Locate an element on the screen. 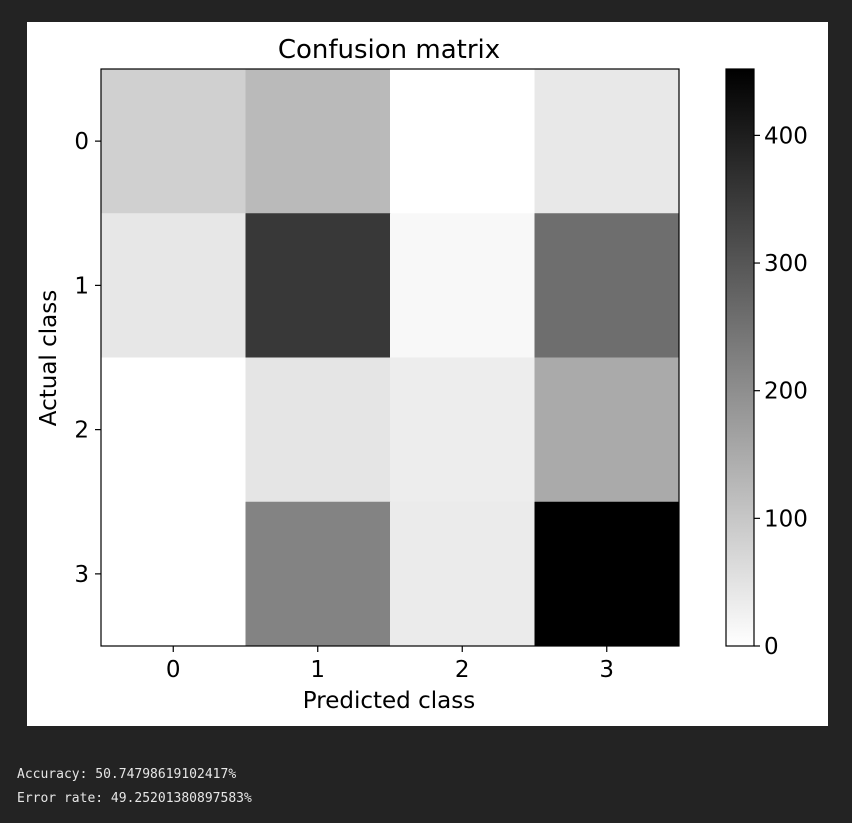 The image size is (852, 823). colorbar-ticks: 0 100 200 300 400 is located at coordinates (781, 391).